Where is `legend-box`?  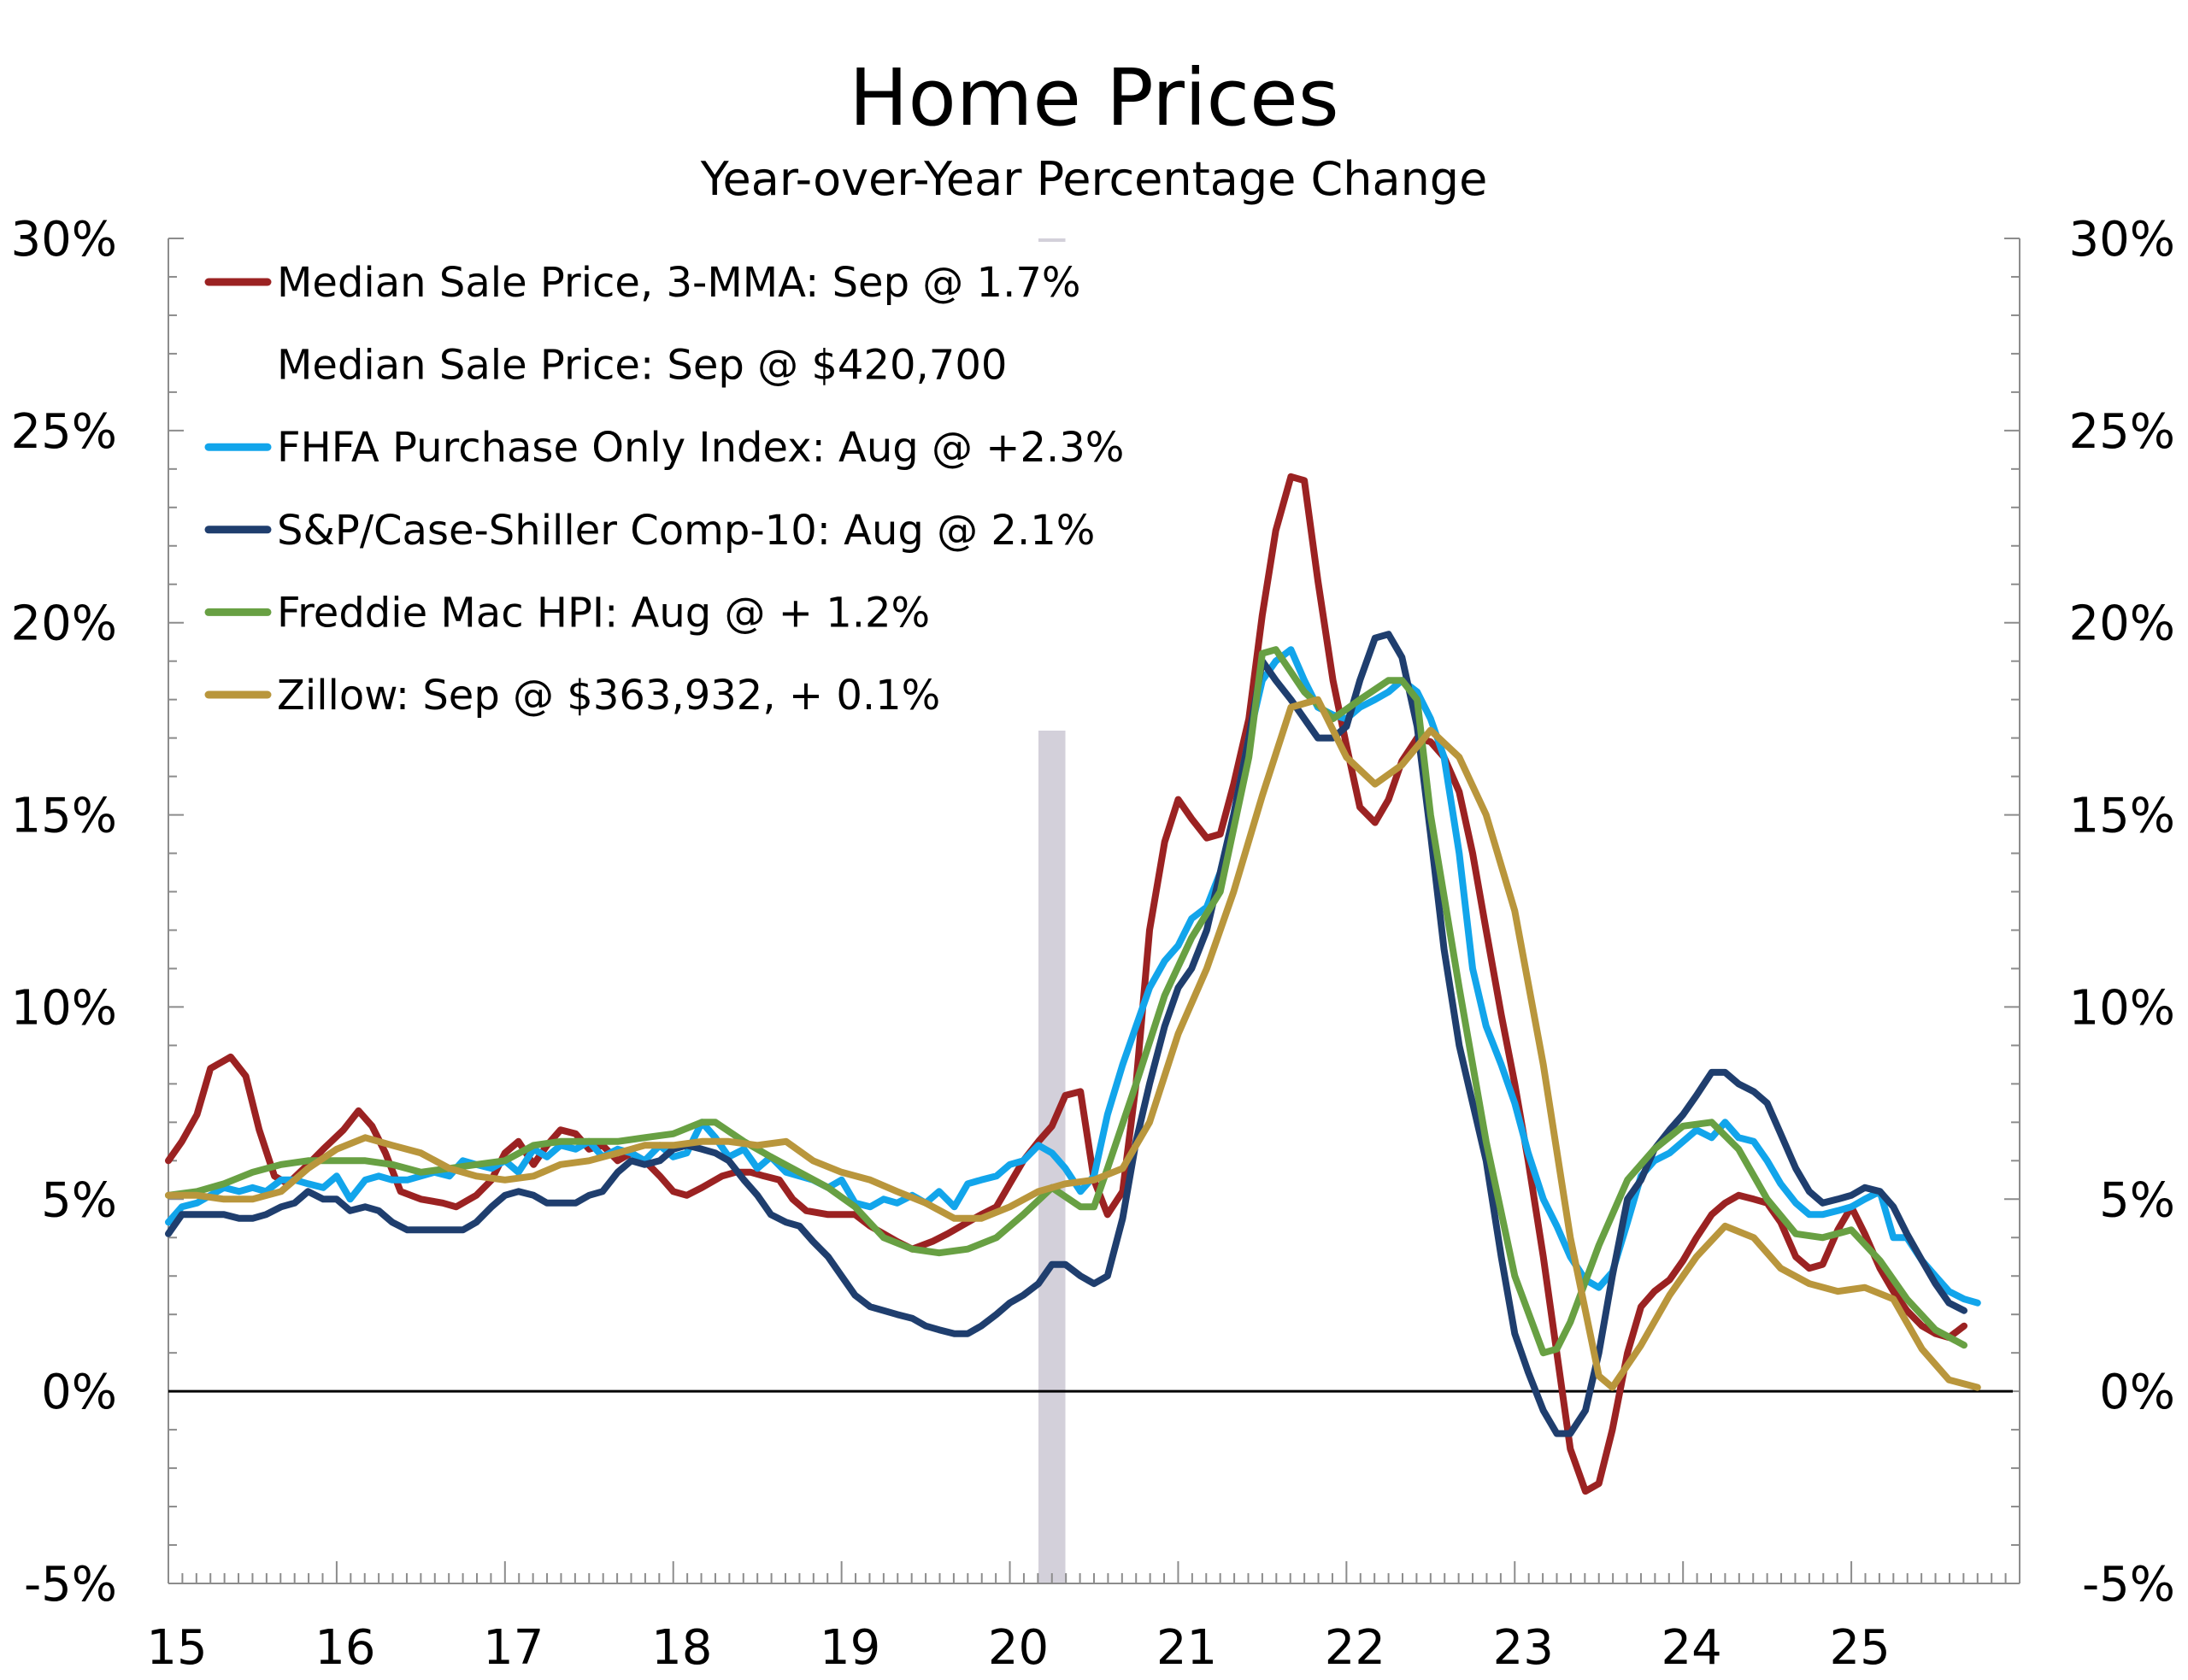
legend-box is located at coordinates (703, 486).